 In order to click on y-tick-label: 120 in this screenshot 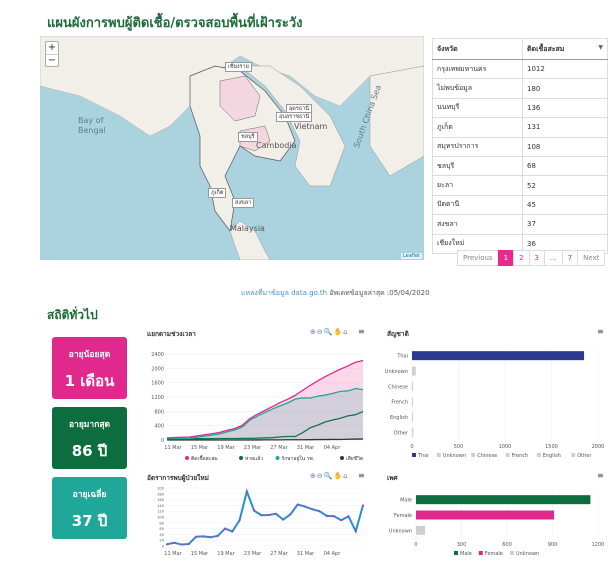, I will do `click(161, 512)`.